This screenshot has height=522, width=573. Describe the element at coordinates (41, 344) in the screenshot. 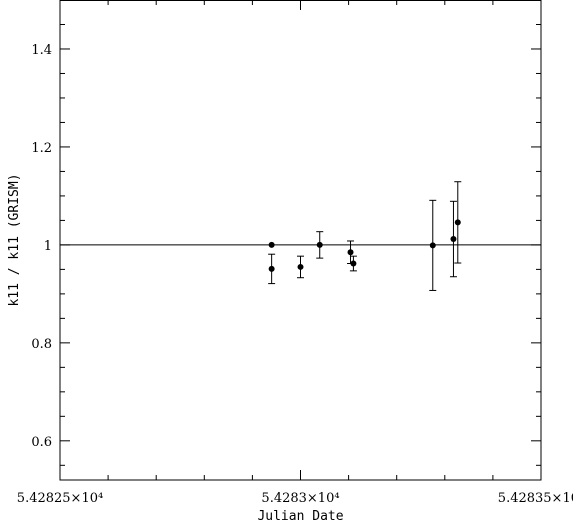

I see `y-tick-label: 0.8` at that location.